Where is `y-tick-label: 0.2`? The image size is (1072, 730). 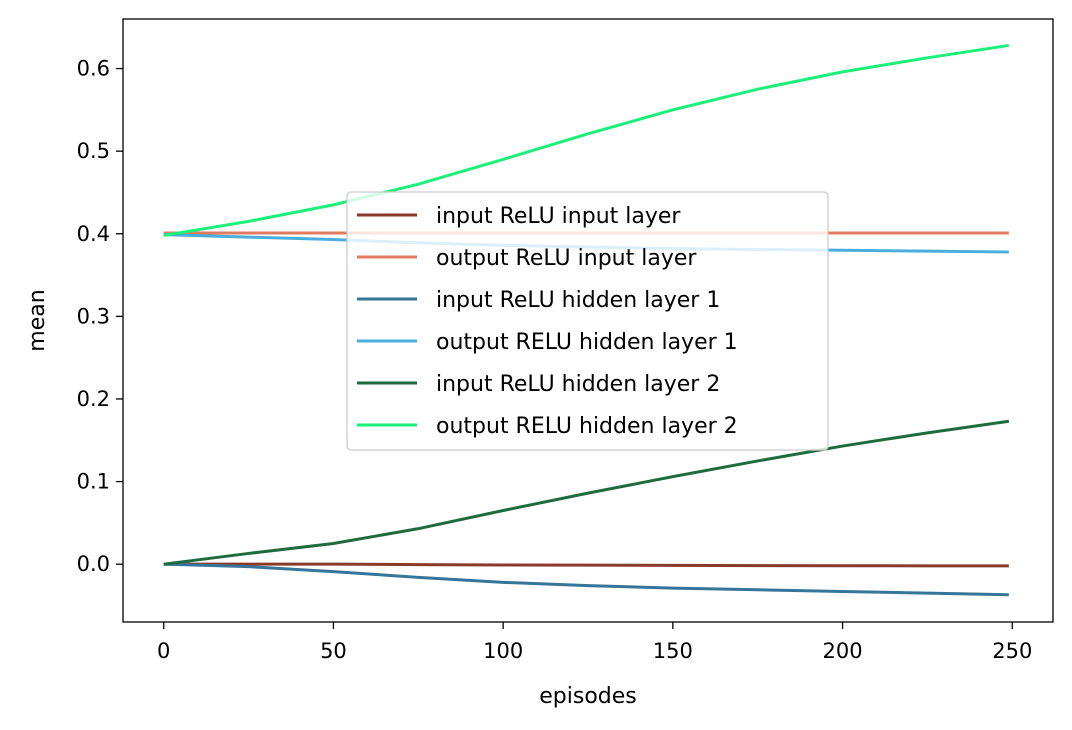 y-tick-label: 0.2 is located at coordinates (93, 399).